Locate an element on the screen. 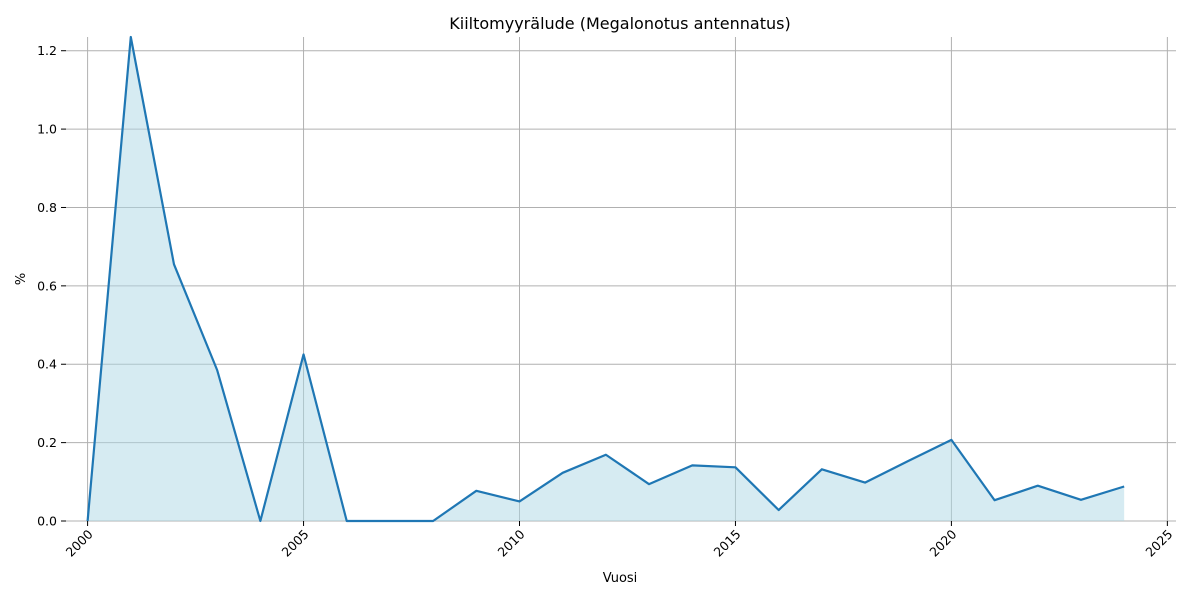 The image size is (1200, 600). x-tick-label: 2010 is located at coordinates (511, 542).